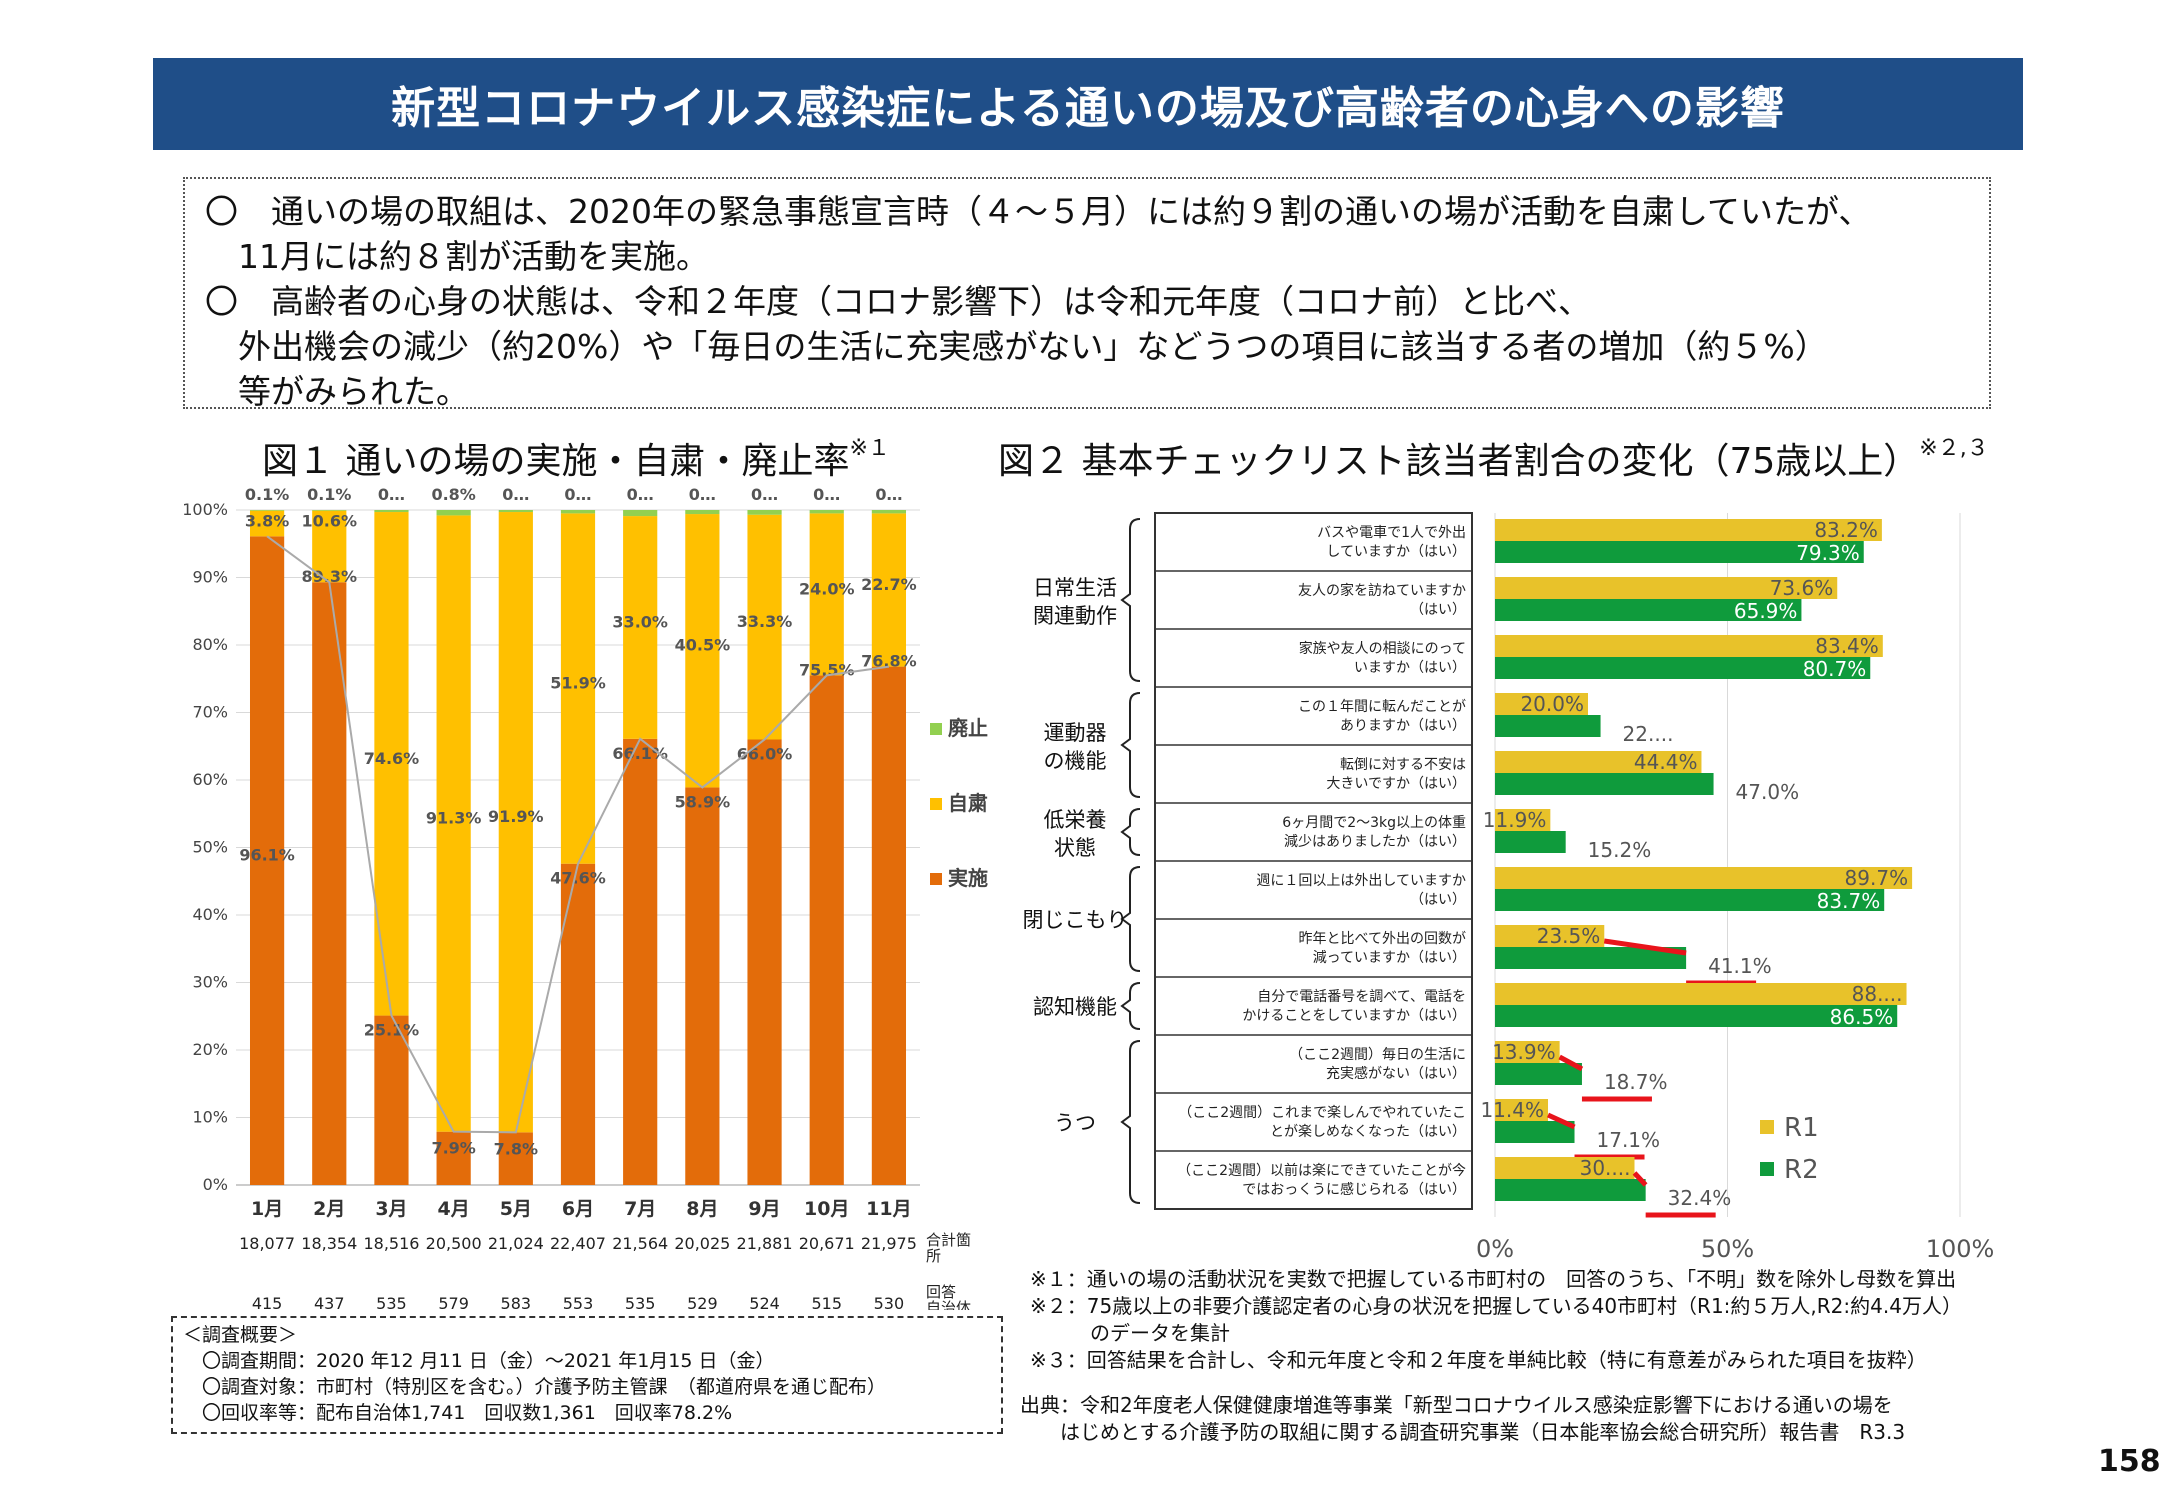 The width and height of the screenshot is (2167, 1500). I want to click on fig1-title: 図１ 通いの場の実施・自粛・廃止率※１, so click(576, 458).